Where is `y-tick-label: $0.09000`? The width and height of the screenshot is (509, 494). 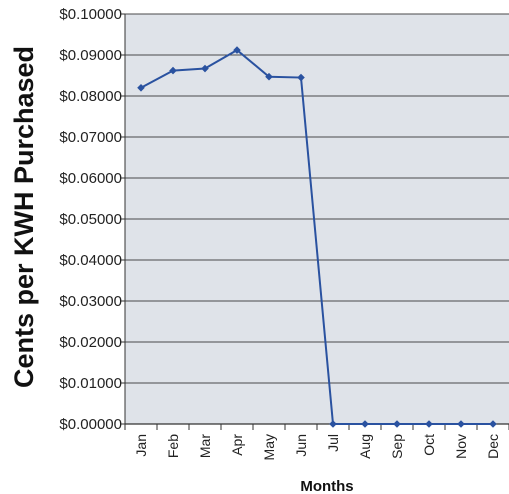
y-tick-label: $0.09000 is located at coordinates (90, 55).